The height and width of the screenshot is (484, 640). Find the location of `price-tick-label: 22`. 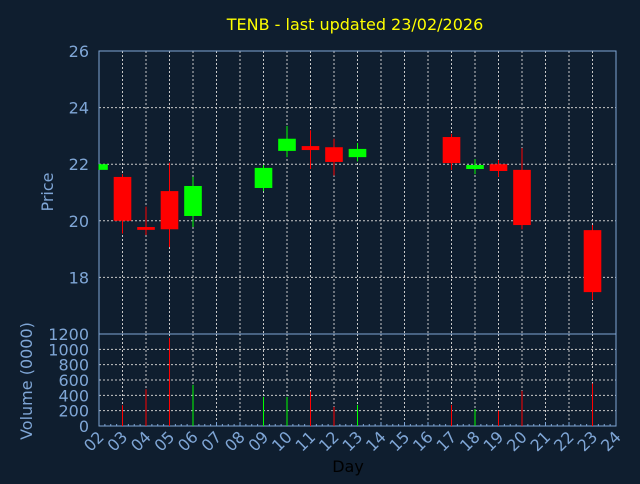

price-tick-label: 22 is located at coordinates (79, 164).